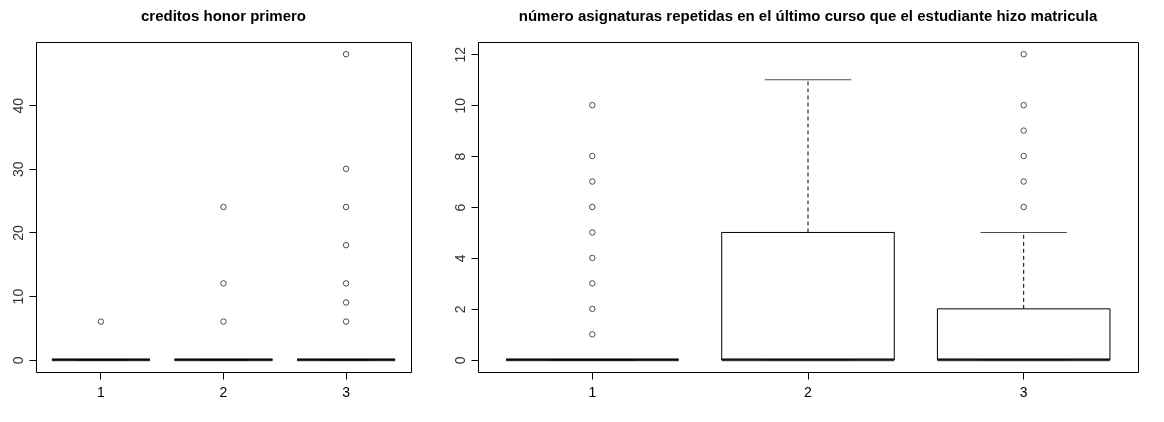 The width and height of the screenshot is (1164, 422). I want to click on y-tick-label: 20, so click(17, 232).